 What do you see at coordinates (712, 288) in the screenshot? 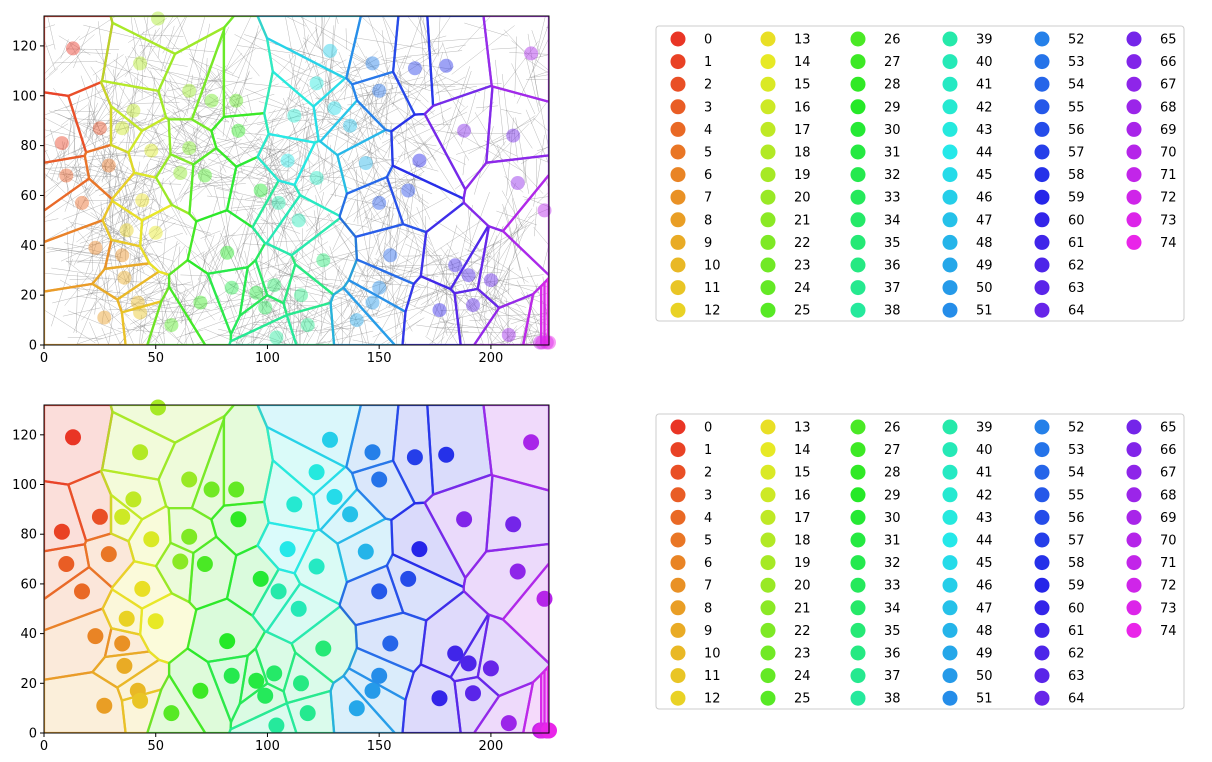
I see `legend-label-11: 11` at bounding box center [712, 288].